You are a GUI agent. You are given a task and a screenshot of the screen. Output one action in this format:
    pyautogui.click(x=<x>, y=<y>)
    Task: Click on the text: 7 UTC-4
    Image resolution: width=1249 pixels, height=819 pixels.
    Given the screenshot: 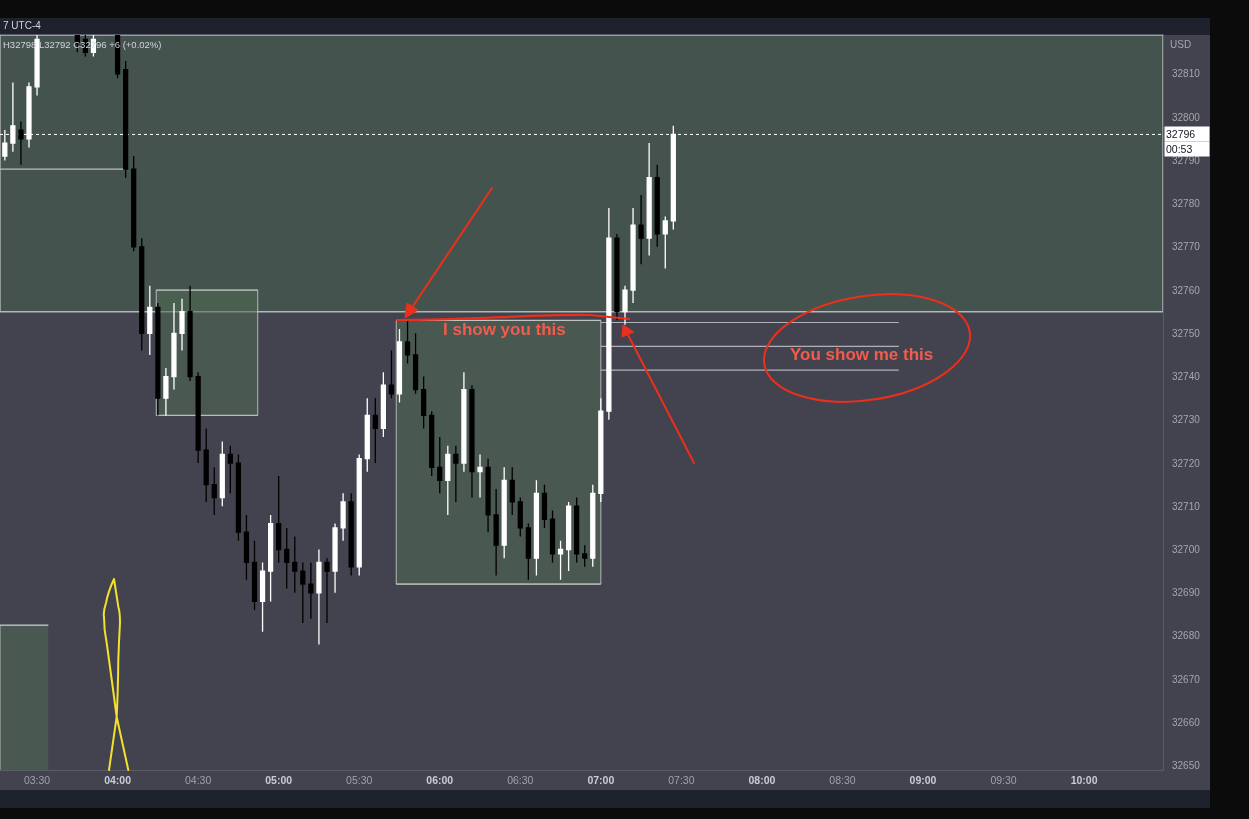 What is the action you would take?
    pyautogui.click(x=22, y=25)
    